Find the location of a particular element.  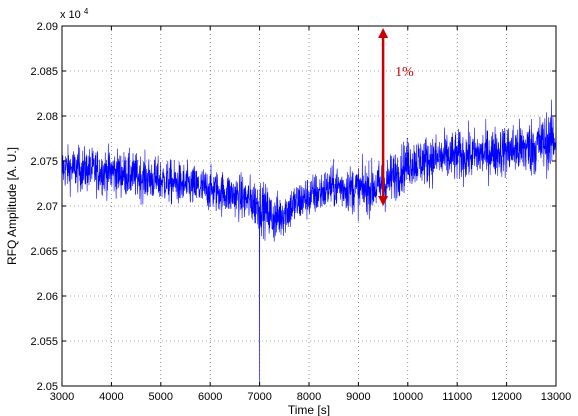

x-tick-label: 7000 is located at coordinates (259, 397).